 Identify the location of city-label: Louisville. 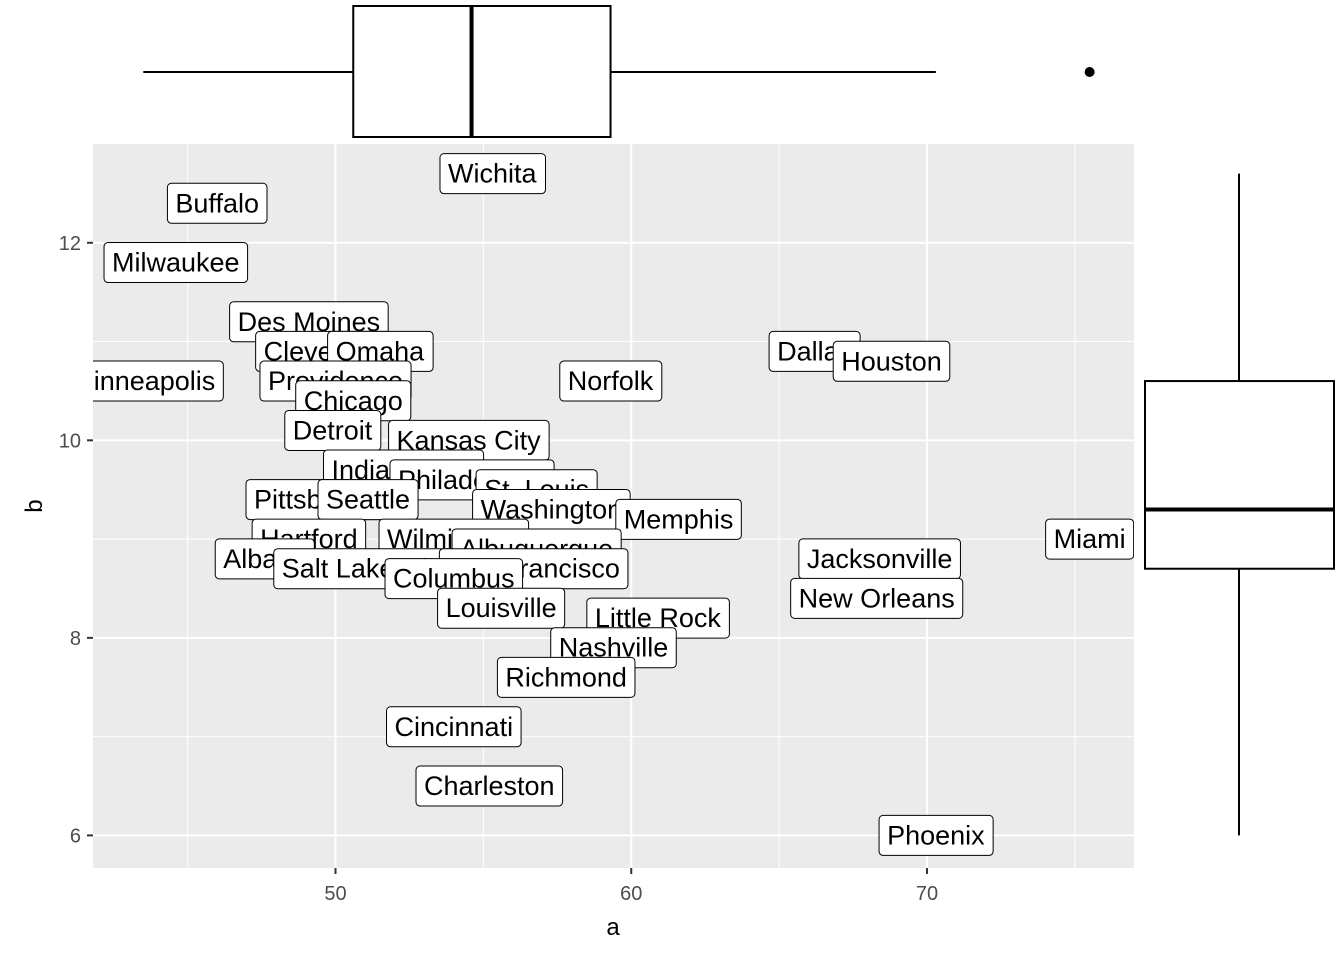
(501, 608).